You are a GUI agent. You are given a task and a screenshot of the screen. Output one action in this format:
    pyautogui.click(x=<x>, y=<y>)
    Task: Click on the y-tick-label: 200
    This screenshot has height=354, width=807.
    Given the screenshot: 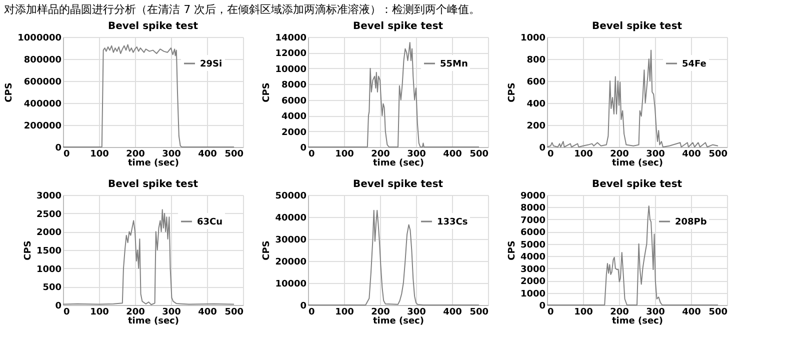 What is the action you would take?
    pyautogui.click(x=536, y=127)
    